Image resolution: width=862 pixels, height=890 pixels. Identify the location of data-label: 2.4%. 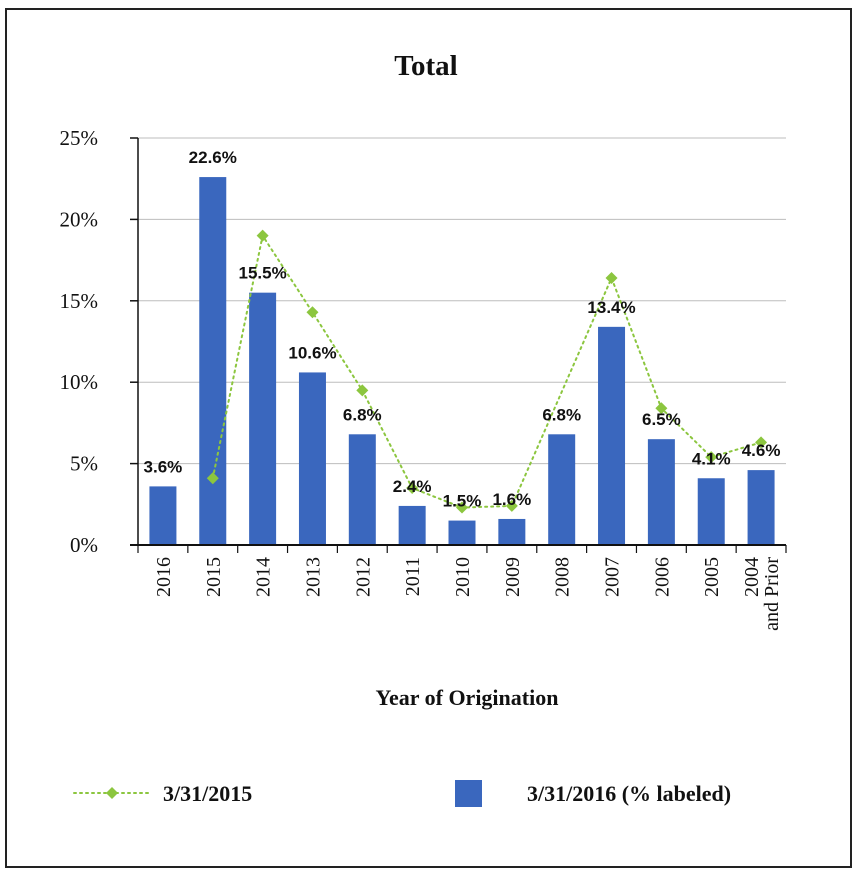
(412, 486).